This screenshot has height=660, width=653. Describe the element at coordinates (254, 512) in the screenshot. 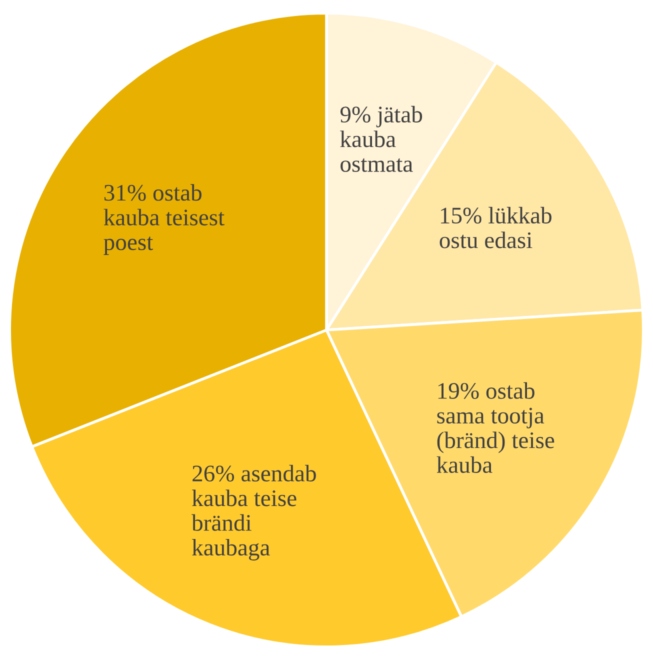

I see `slice-label: 26% asendab kauba teise brändi kaubaga` at that location.